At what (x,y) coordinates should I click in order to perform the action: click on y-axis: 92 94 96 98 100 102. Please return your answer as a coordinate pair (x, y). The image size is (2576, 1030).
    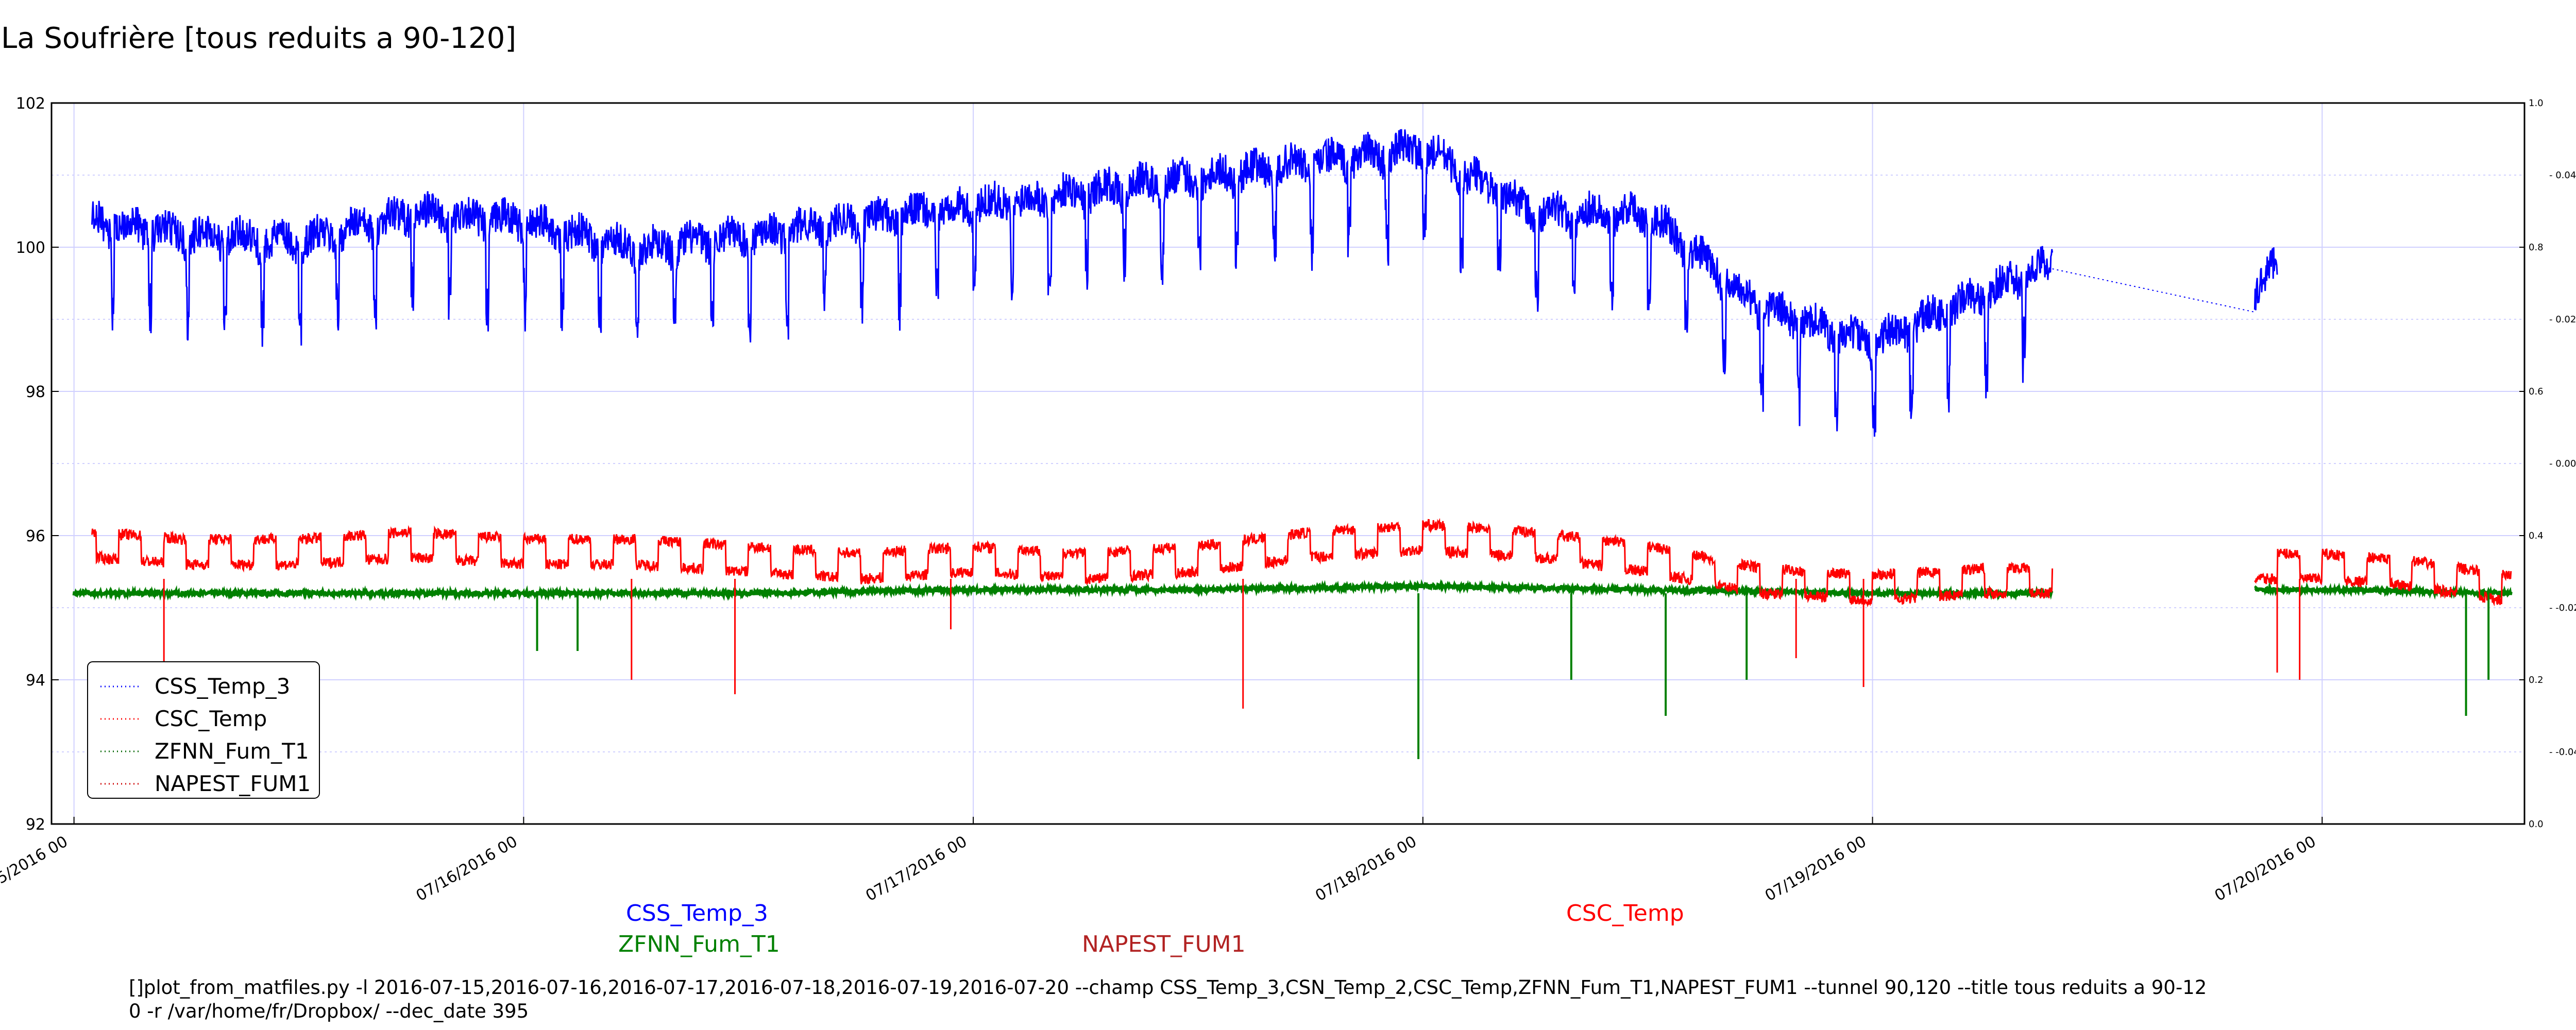
    Looking at the image, I should click on (37, 464).